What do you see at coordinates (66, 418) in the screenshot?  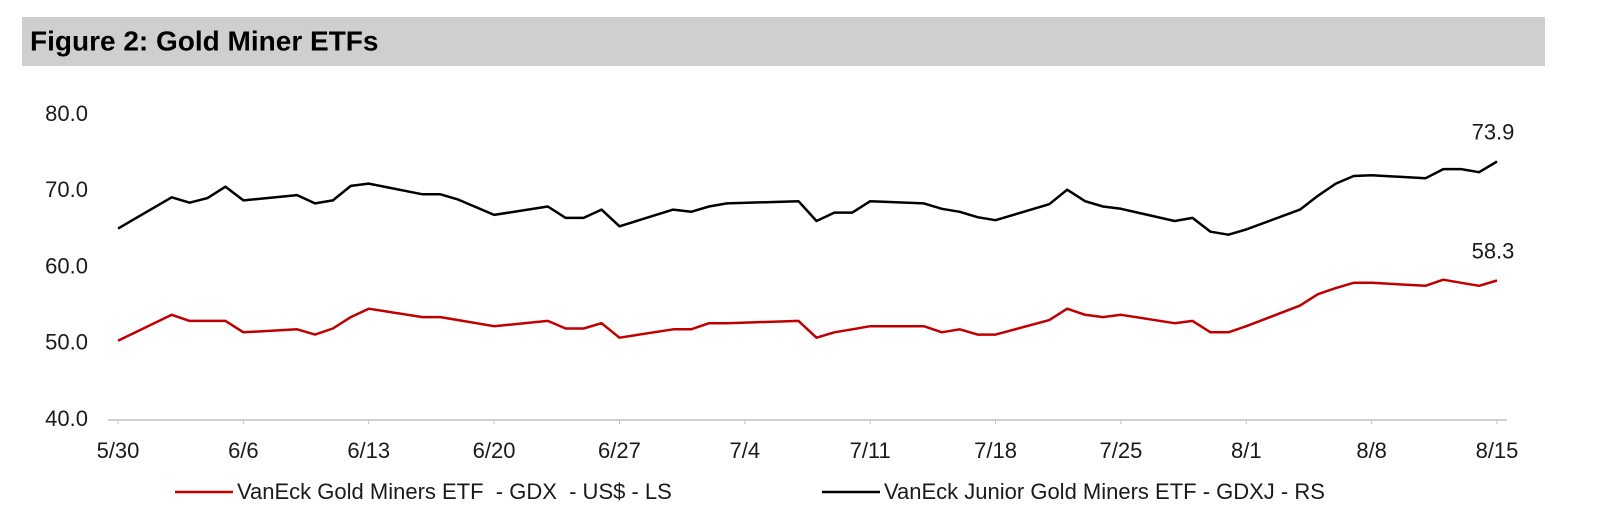 I see `y-tick-label: 40.0` at bounding box center [66, 418].